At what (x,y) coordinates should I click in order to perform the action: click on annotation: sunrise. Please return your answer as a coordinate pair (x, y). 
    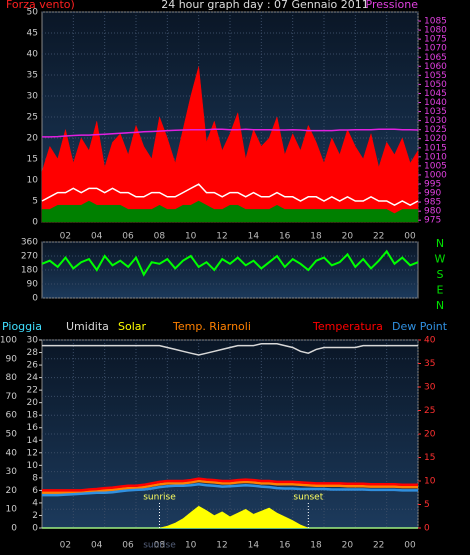
    Looking at the image, I should click on (159, 498).